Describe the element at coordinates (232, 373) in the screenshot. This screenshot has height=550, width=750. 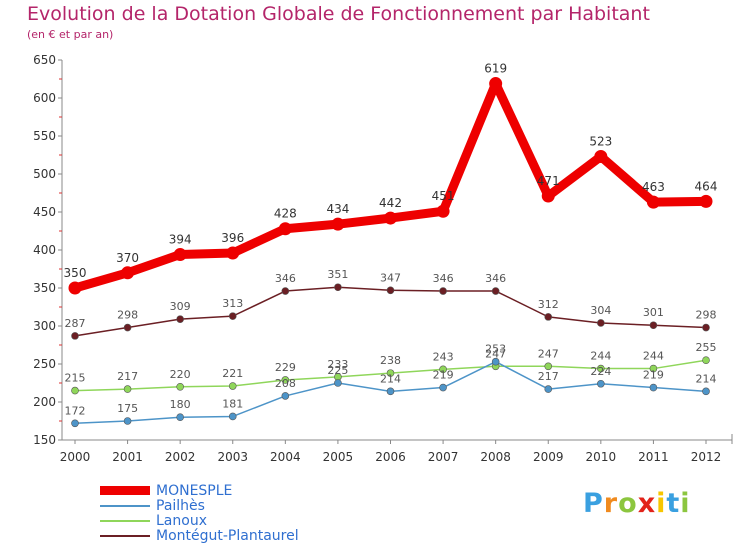
I see `data-label: 221` at that location.